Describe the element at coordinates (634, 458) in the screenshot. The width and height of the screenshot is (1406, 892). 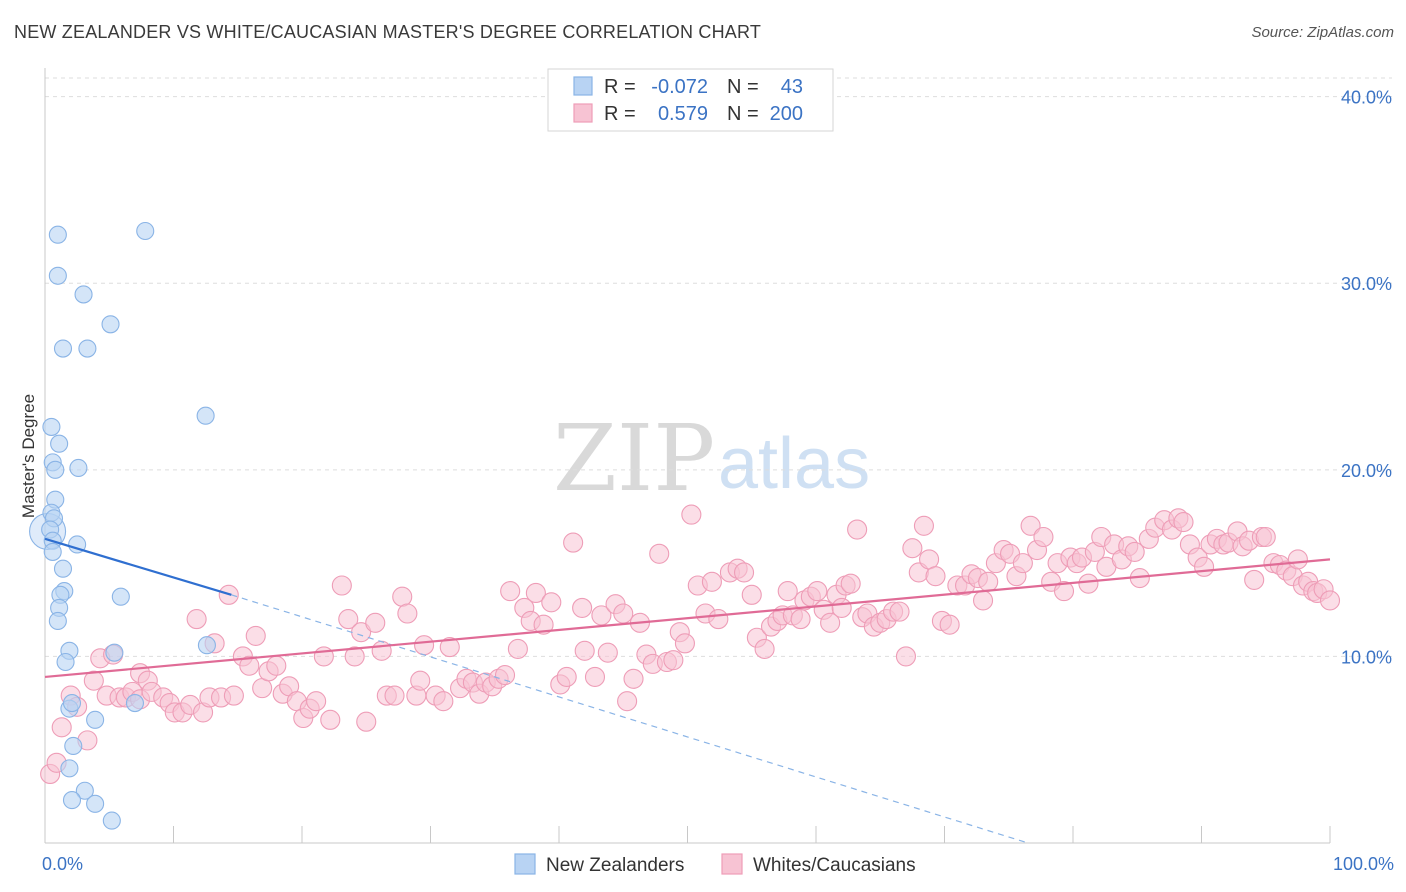
I see `watermark-zip: ZIP` at that location.